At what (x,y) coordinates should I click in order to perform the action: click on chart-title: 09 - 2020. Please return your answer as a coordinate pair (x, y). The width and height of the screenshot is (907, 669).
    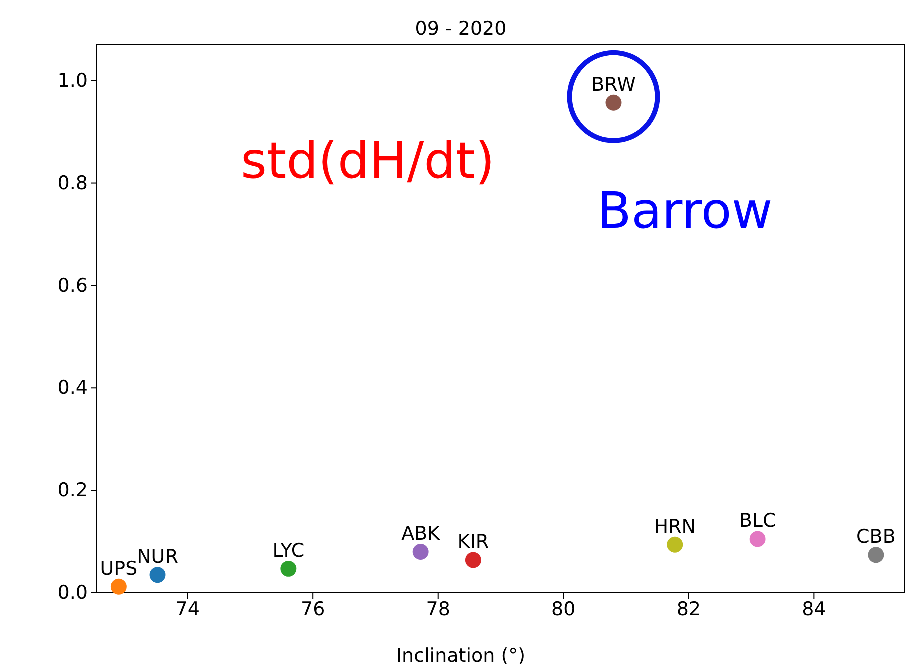
    Looking at the image, I should click on (461, 29).